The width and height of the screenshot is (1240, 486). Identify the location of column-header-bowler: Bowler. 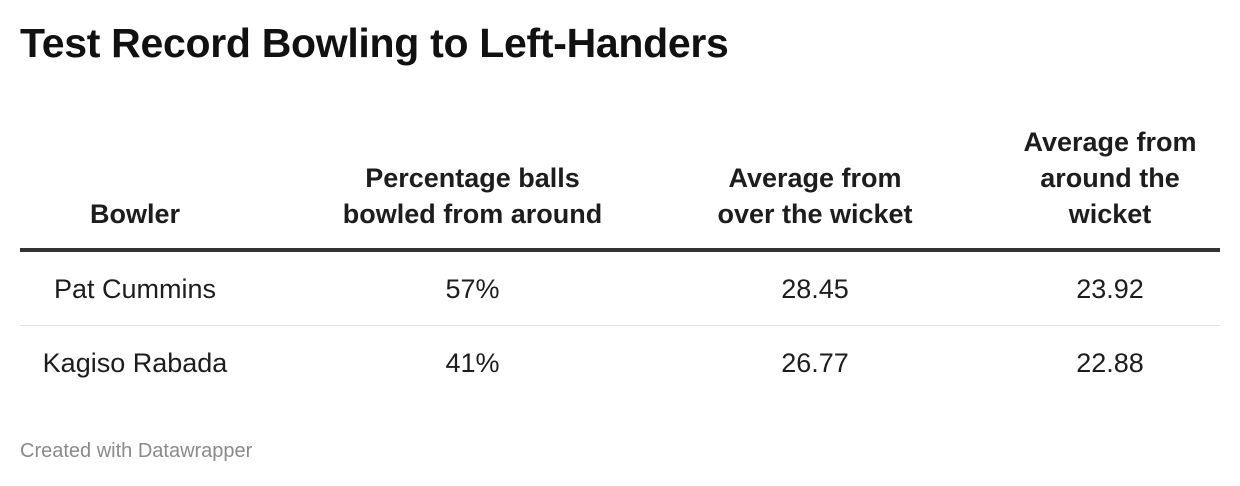
(135, 214).